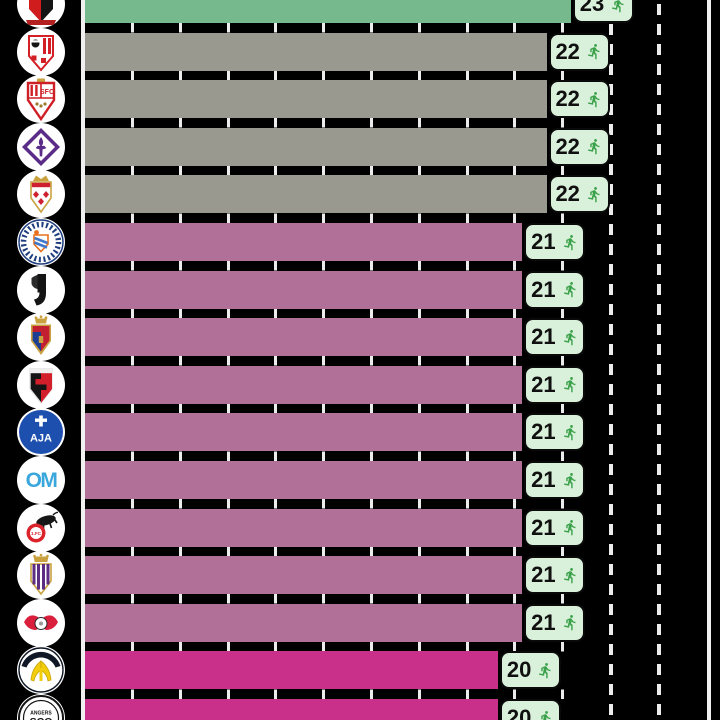 The height and width of the screenshot is (720, 720). Describe the element at coordinates (41, 622) in the screenshot. I see `rb-leipzig-crest-icon` at that location.